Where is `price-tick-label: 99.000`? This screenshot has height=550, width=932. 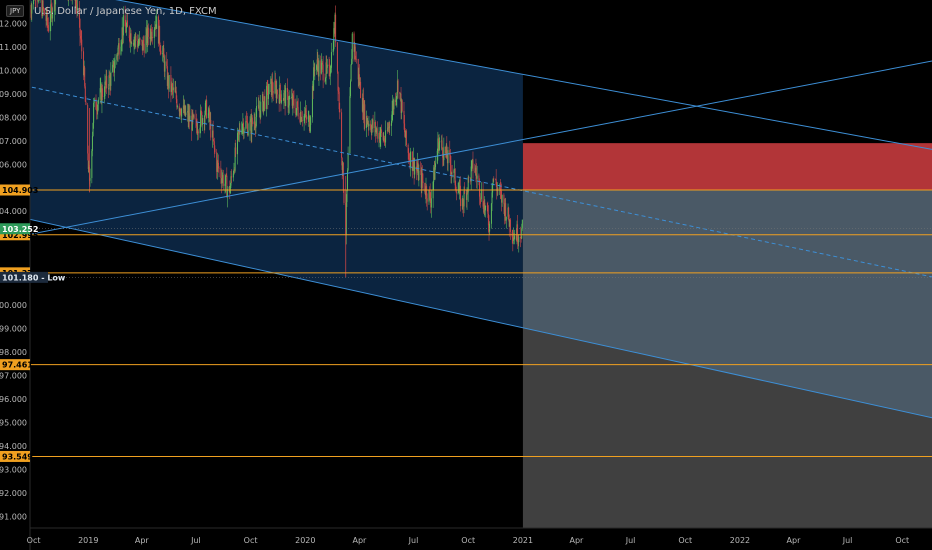 price-tick-label: 99.000 is located at coordinates (13, 329).